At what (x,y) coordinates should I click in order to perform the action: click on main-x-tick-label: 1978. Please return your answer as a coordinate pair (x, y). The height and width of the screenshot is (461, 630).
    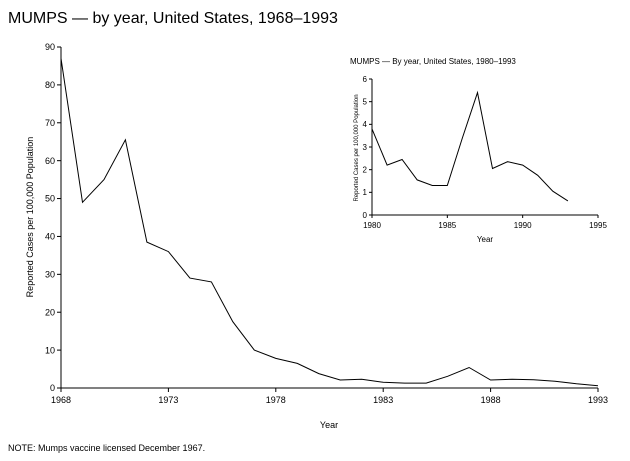
    Looking at the image, I should click on (276, 400).